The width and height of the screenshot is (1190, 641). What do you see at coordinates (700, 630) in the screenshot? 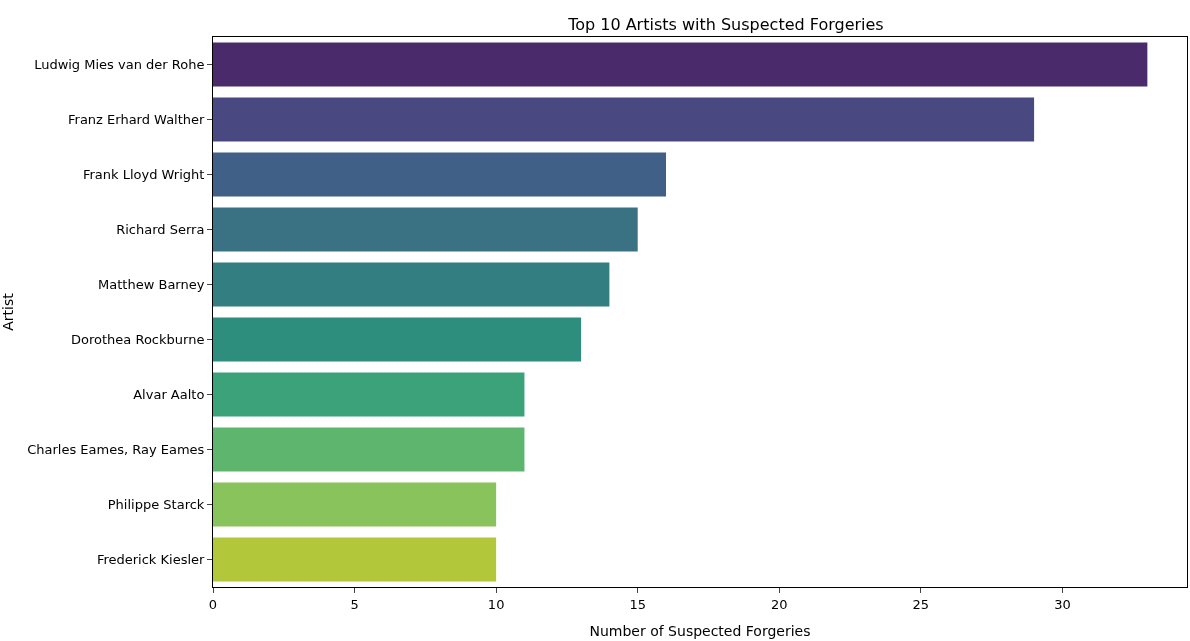
I see `x-axis-title: Number of Suspected Forgeries` at bounding box center [700, 630].